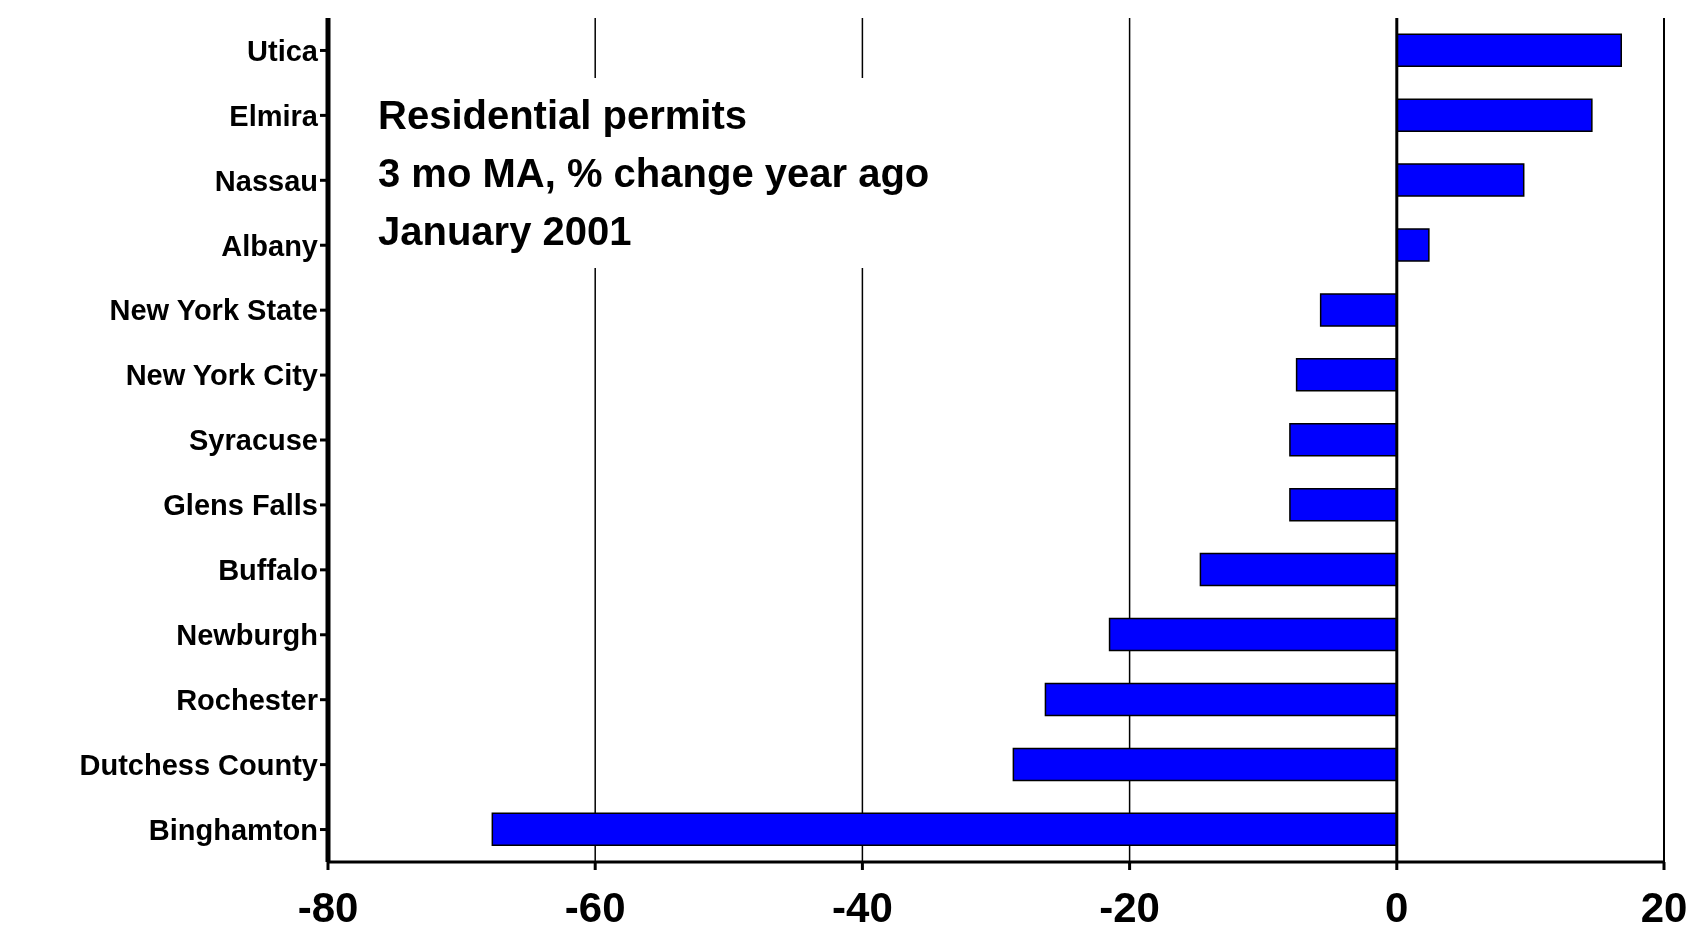 The height and width of the screenshot is (952, 1704). What do you see at coordinates (328, 907) in the screenshot?
I see `x-tick-label: -80` at bounding box center [328, 907].